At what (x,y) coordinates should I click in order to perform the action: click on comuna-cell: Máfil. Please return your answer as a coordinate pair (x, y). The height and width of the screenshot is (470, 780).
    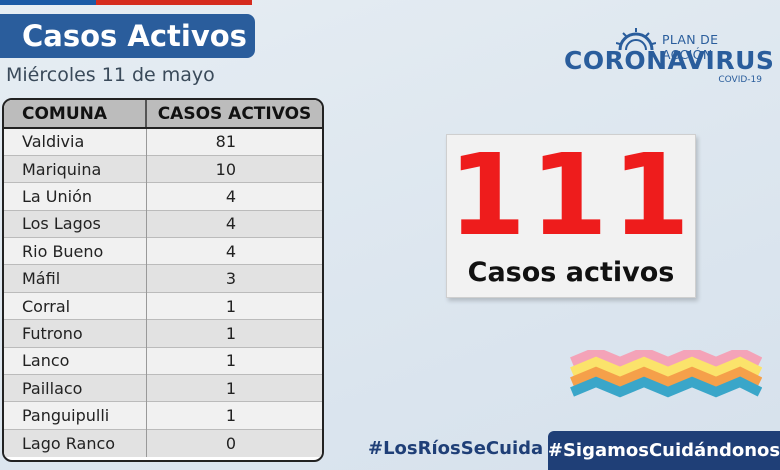
    Looking at the image, I should click on (75, 278).